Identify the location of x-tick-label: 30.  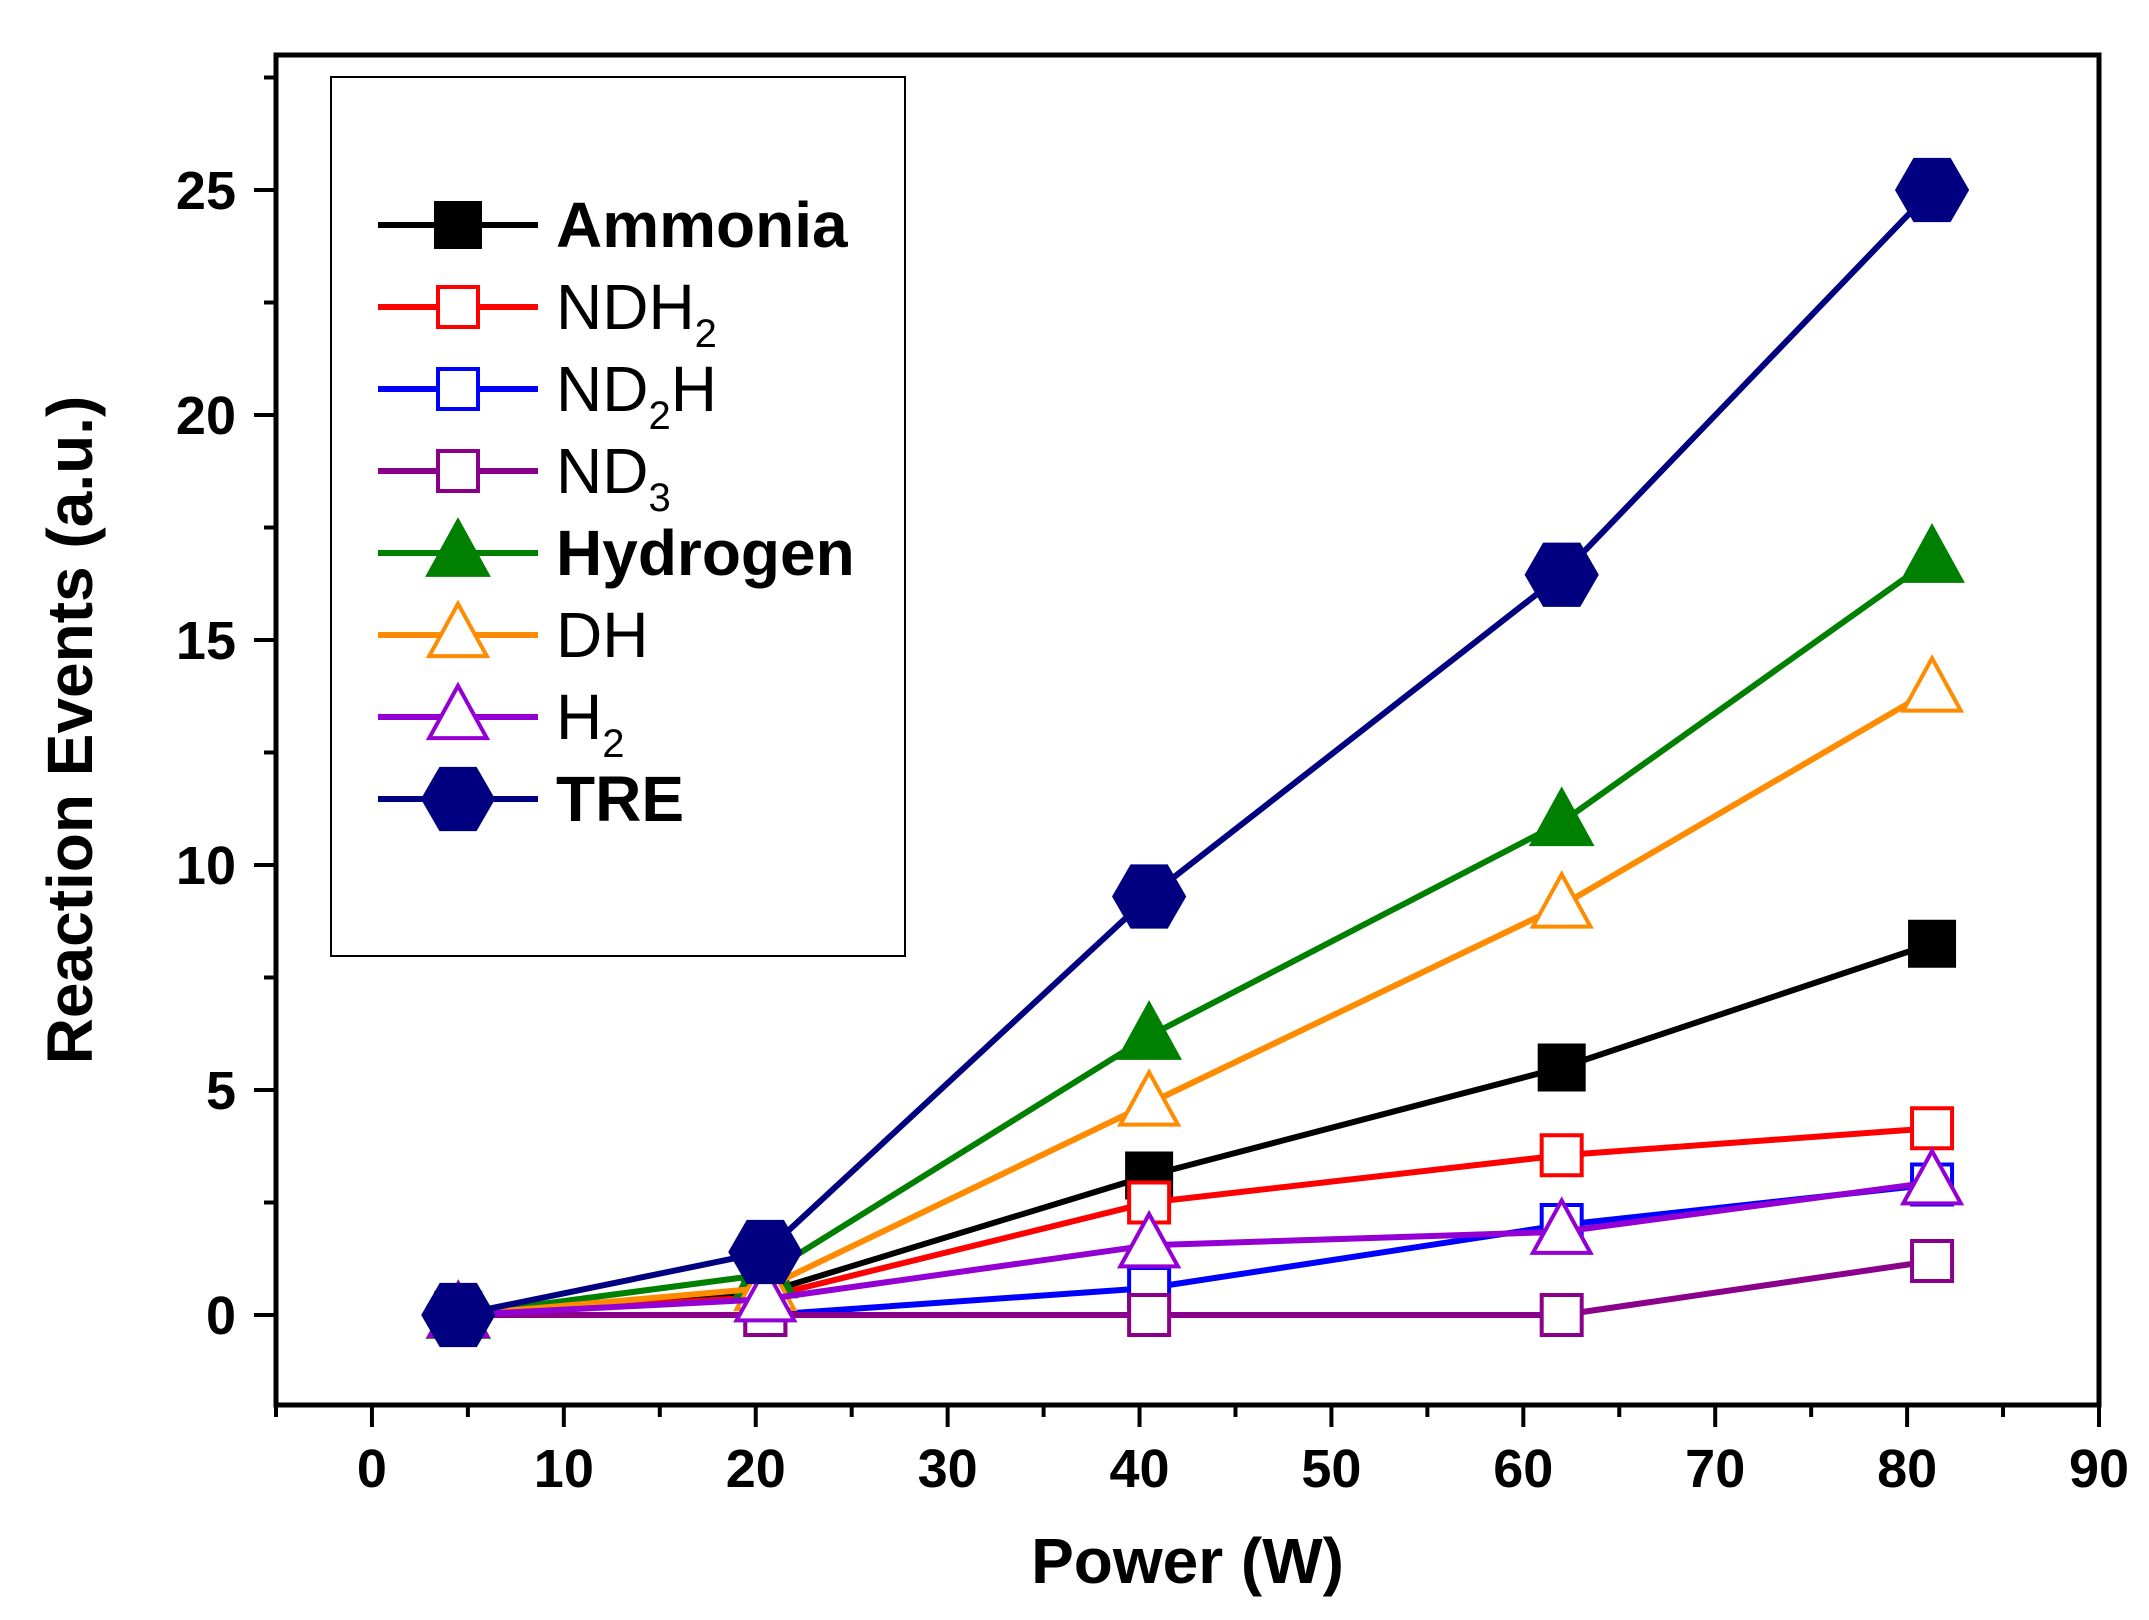
(948, 1469).